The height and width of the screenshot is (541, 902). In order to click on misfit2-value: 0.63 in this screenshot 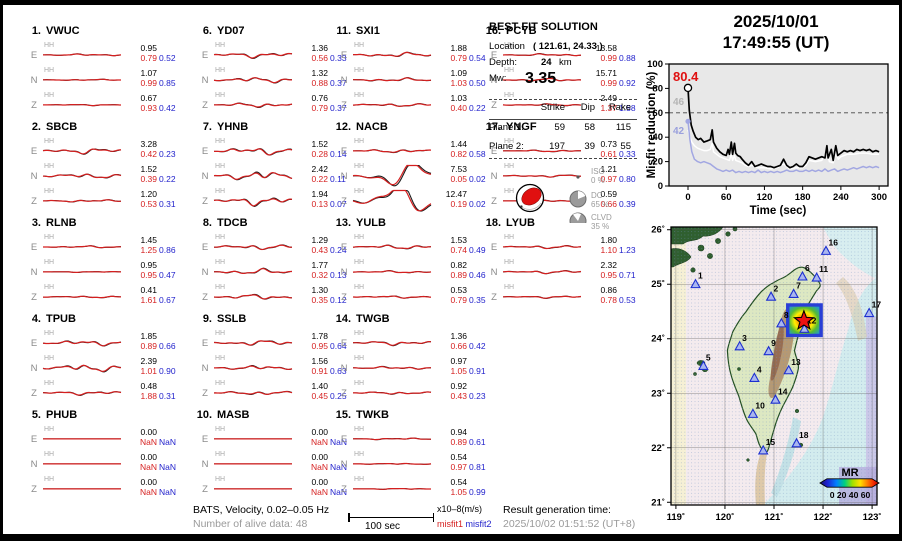, I will do `click(338, 371)`.